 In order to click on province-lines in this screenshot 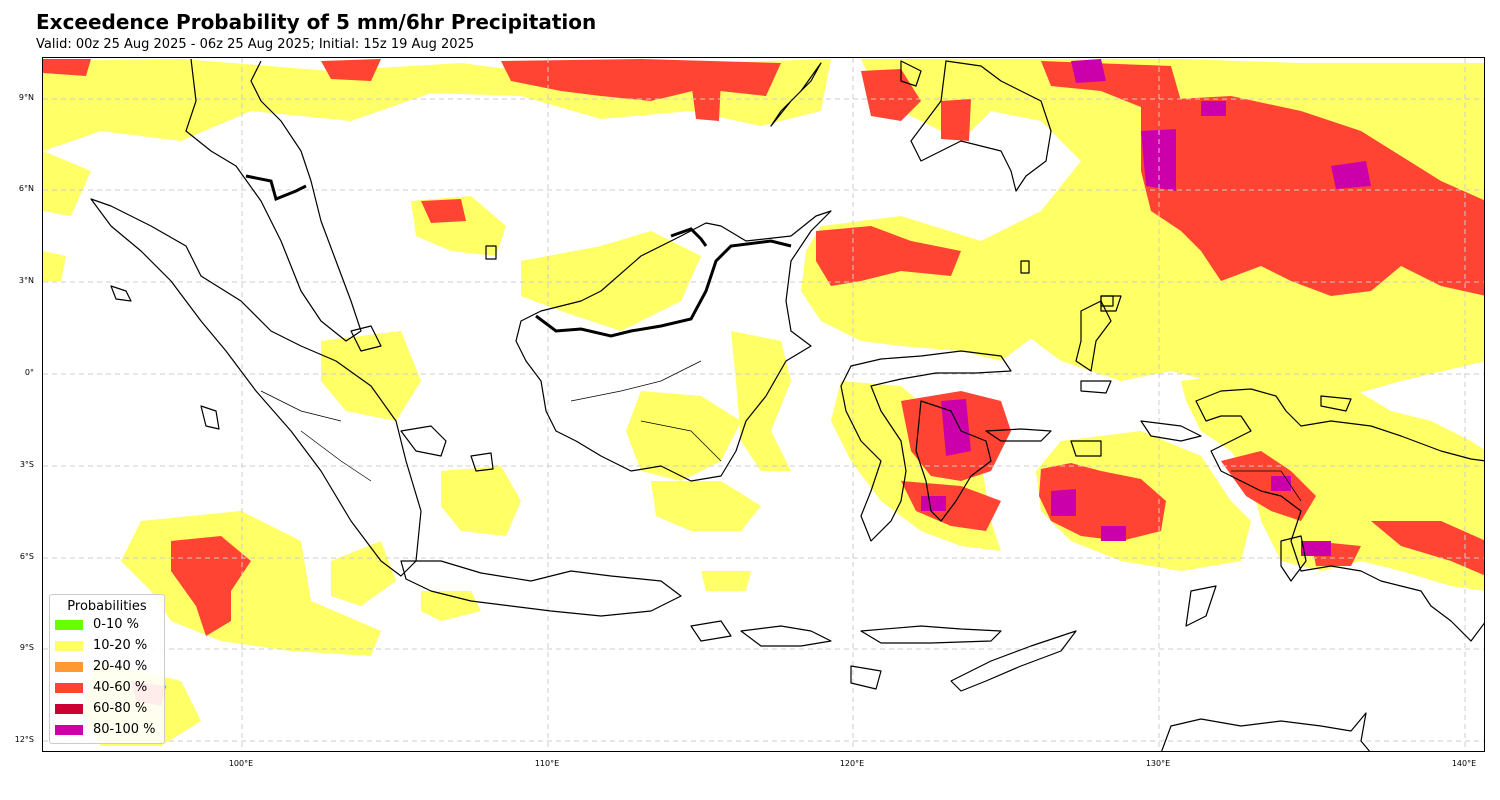, I will do `click(781, 431)`.